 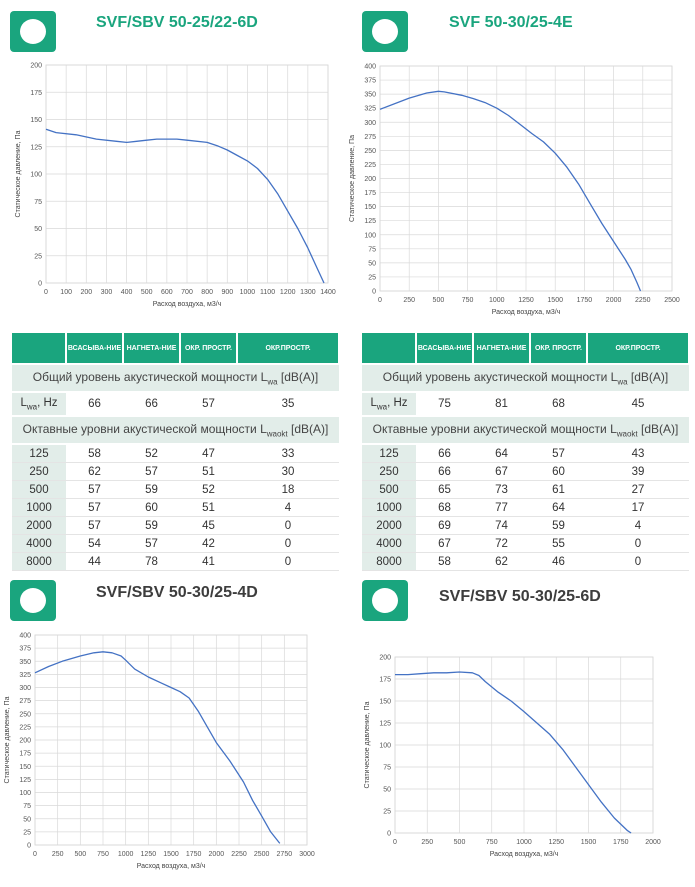 What do you see at coordinates (227, 292) in the screenshot?
I see `x-tick-label: 900` at bounding box center [227, 292].